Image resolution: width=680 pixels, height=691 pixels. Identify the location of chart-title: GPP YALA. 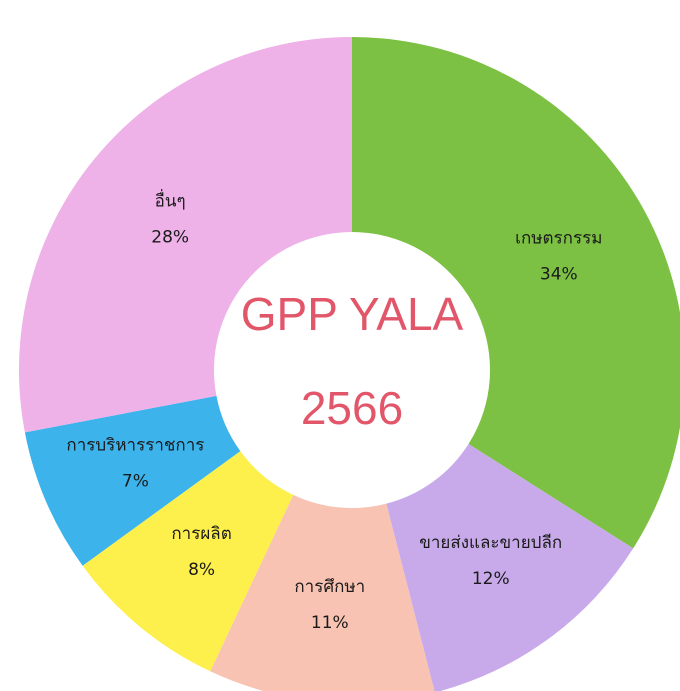
(352, 314).